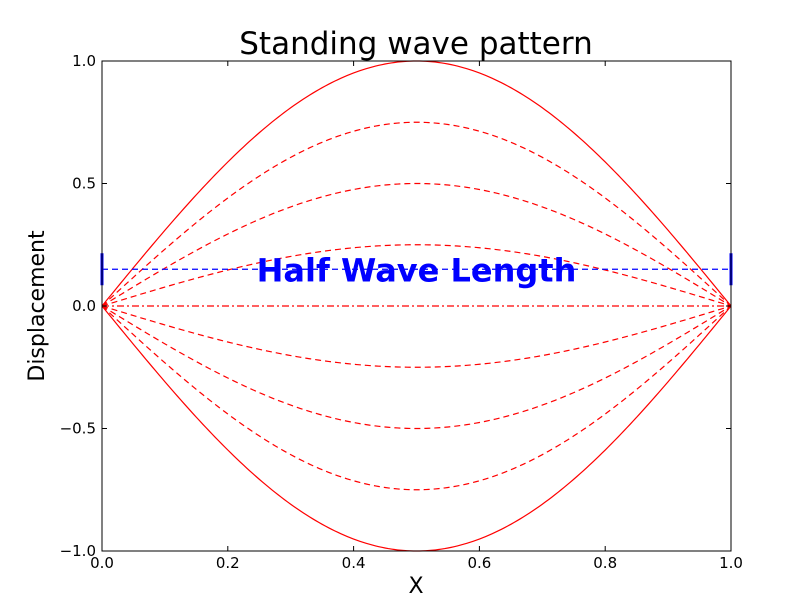  What do you see at coordinates (78, 429) in the screenshot?
I see `y-tick-label-3: −0.5` at bounding box center [78, 429].